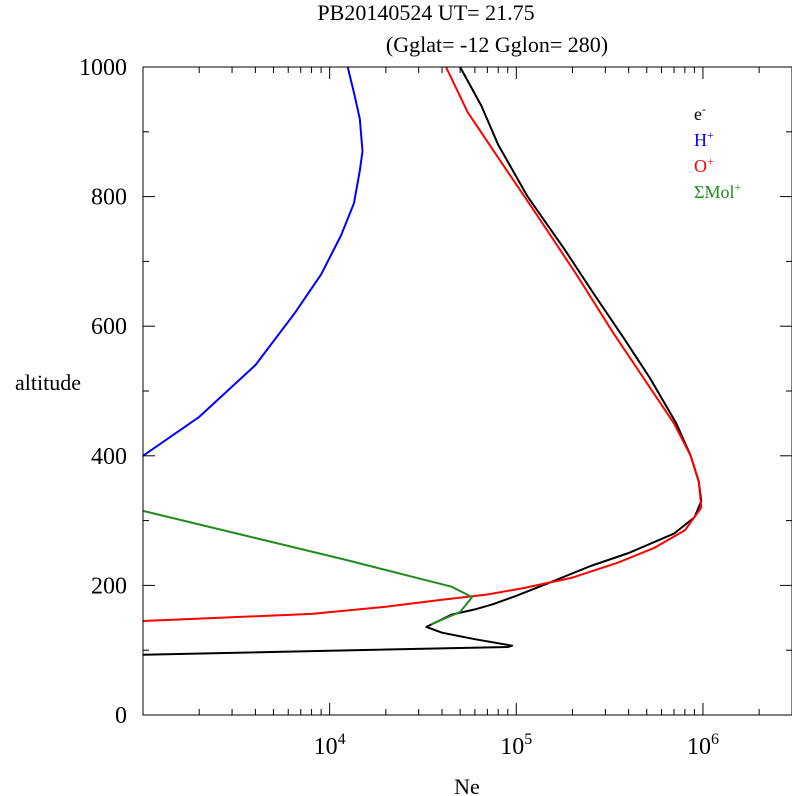 The image size is (792, 796). What do you see at coordinates (121, 716) in the screenshot?
I see `y-tick-label: 0` at bounding box center [121, 716].